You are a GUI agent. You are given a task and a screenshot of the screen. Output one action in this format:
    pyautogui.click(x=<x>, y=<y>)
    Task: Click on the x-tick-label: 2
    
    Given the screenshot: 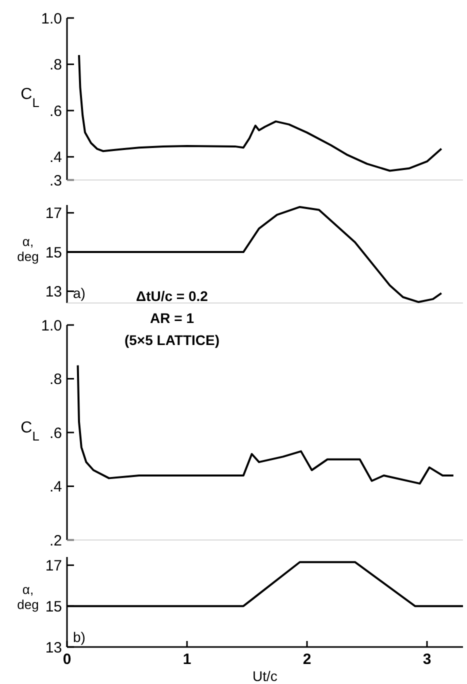 What is the action you would take?
    pyautogui.click(x=307, y=659)
    